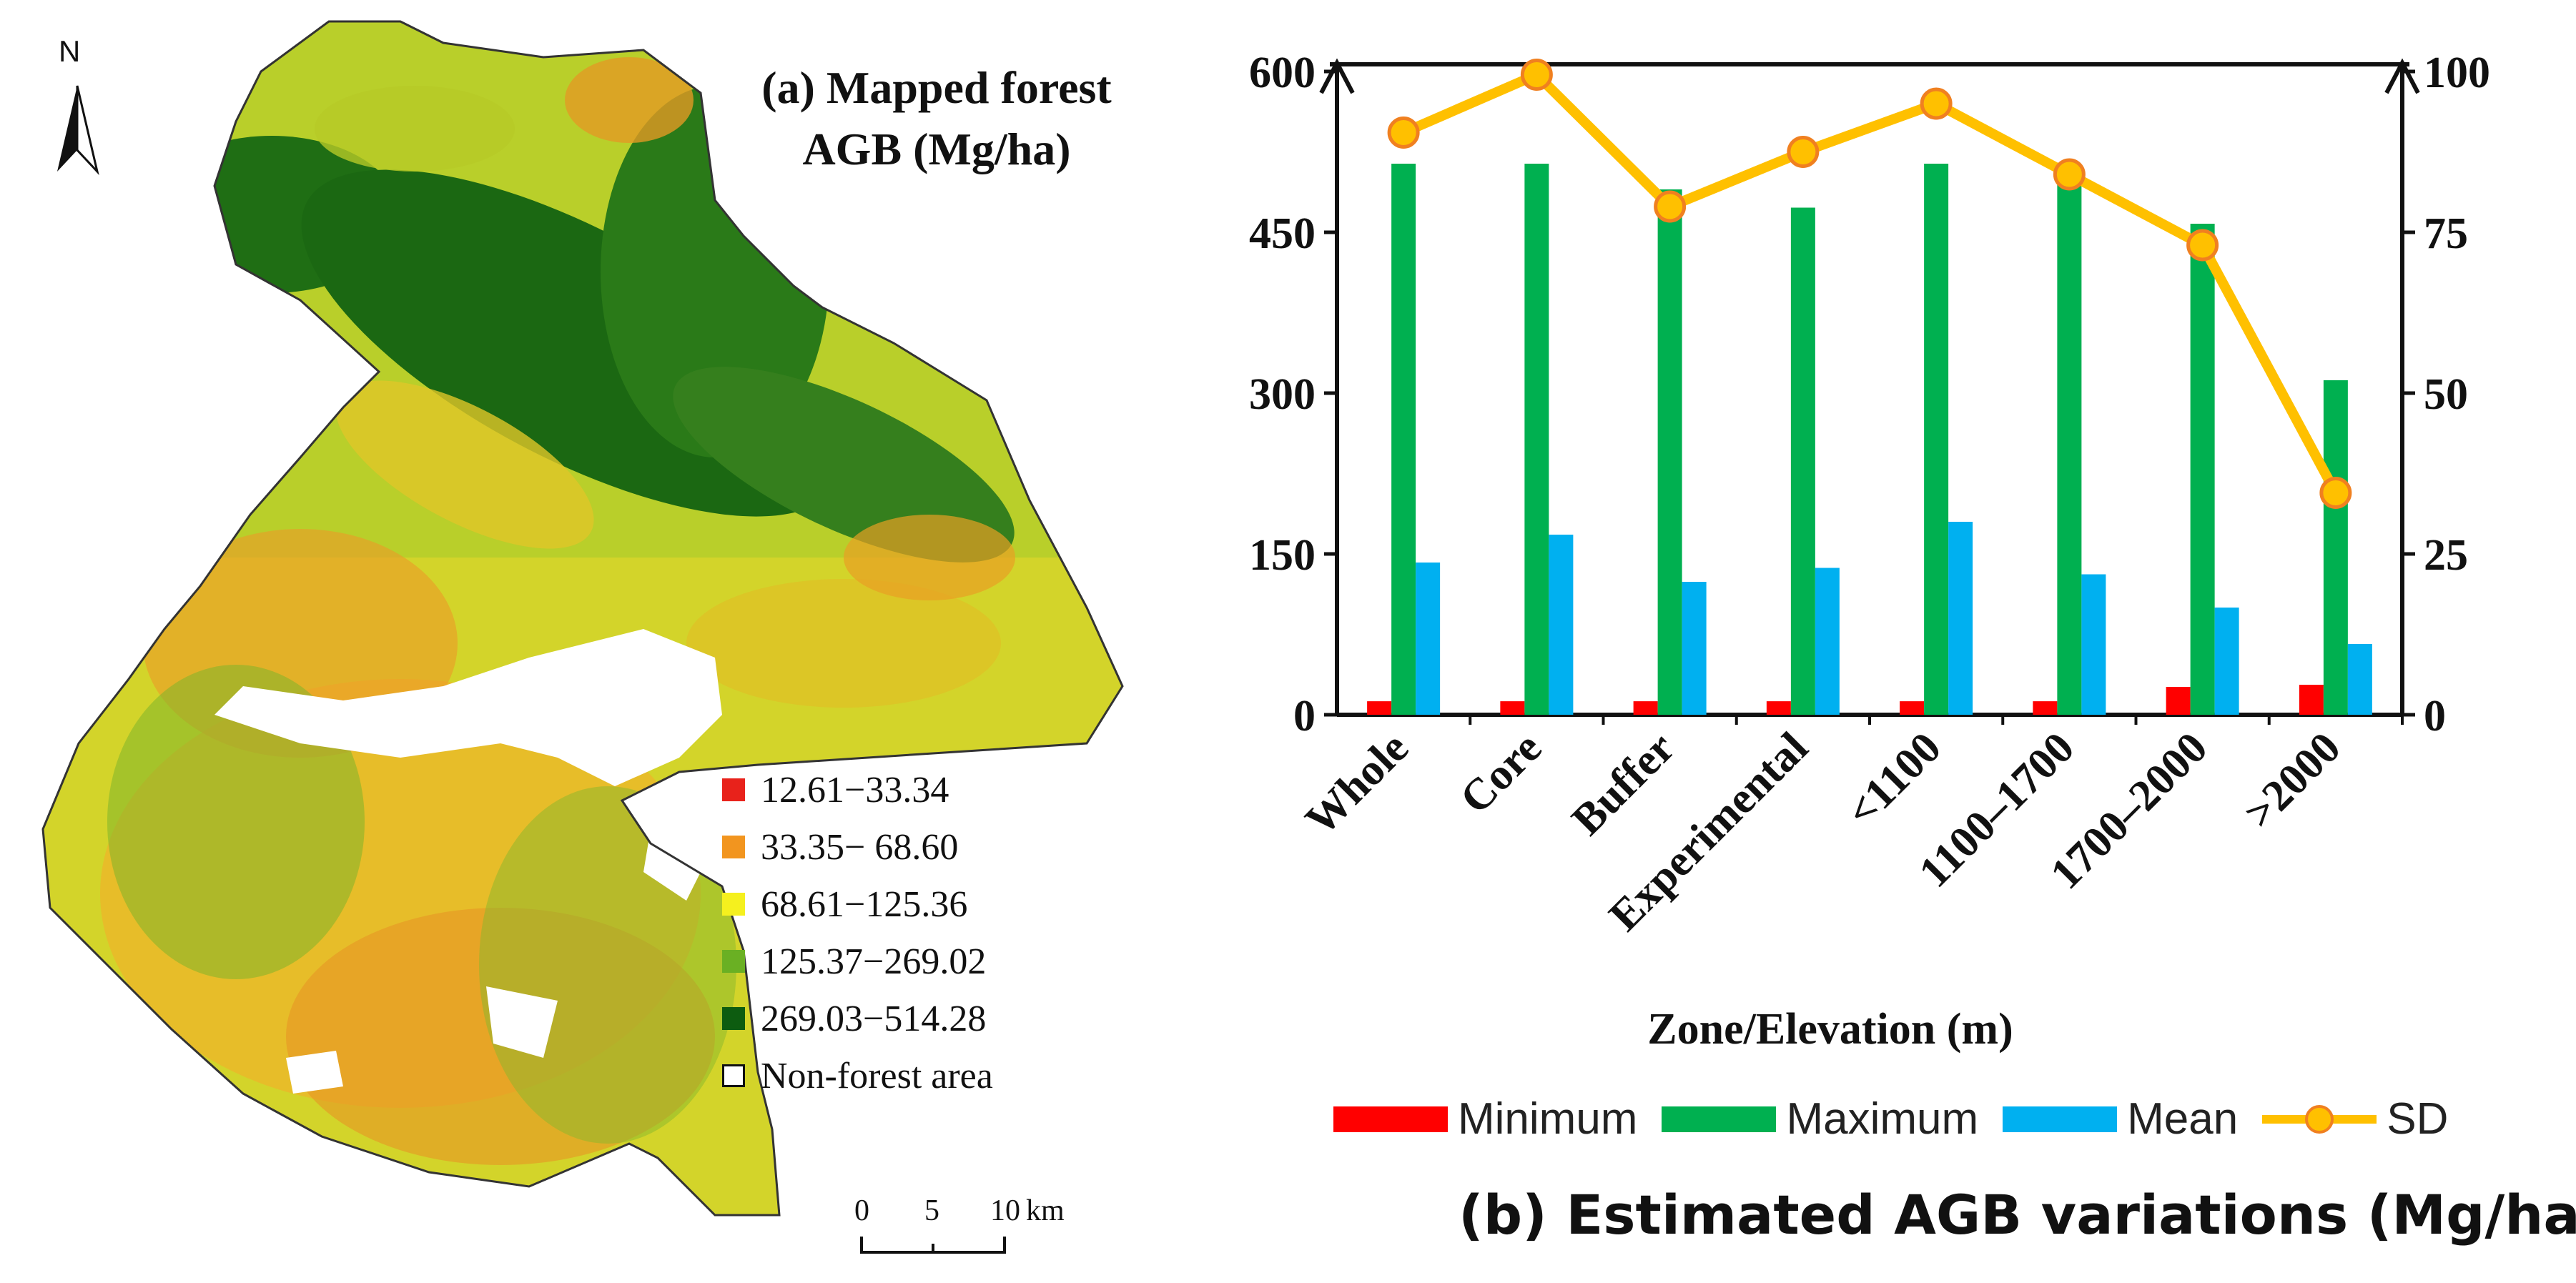 The image size is (2576, 1283). I want to click on legend-label: Minimum, so click(1548, 1119).